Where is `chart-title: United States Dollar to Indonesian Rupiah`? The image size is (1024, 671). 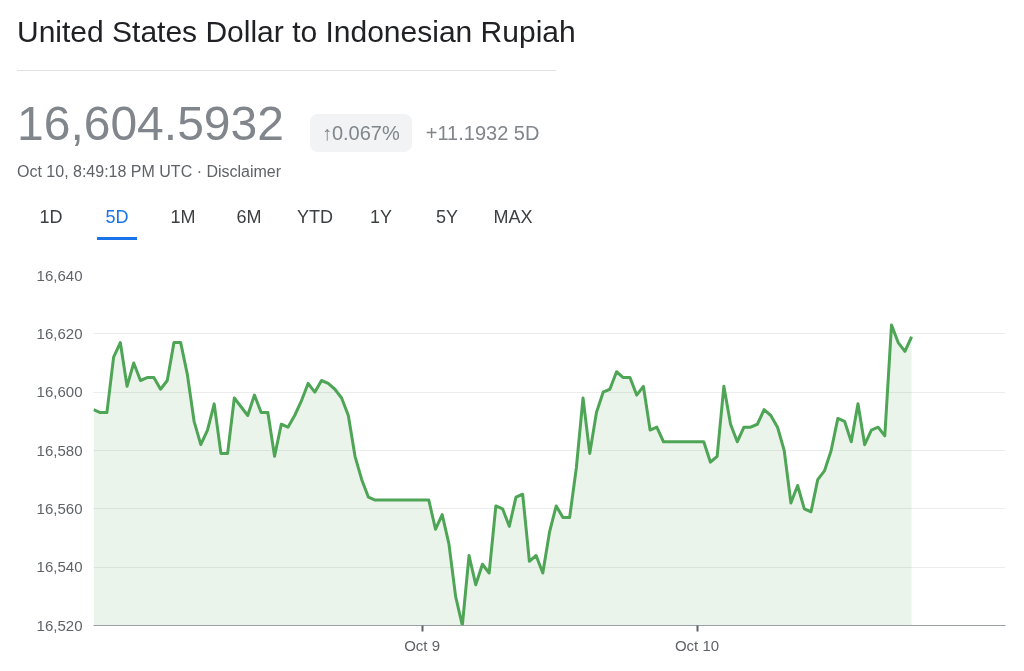
chart-title: United States Dollar to Indonesian Rupiah is located at coordinates (296, 32).